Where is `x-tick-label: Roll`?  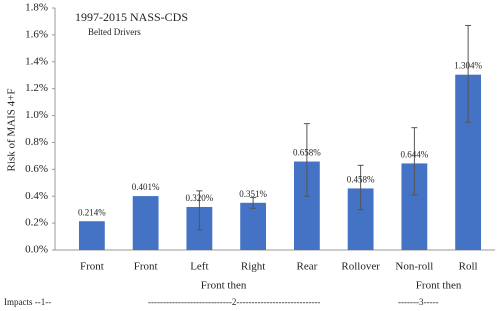
x-tick-label: Roll is located at coordinates (468, 267).